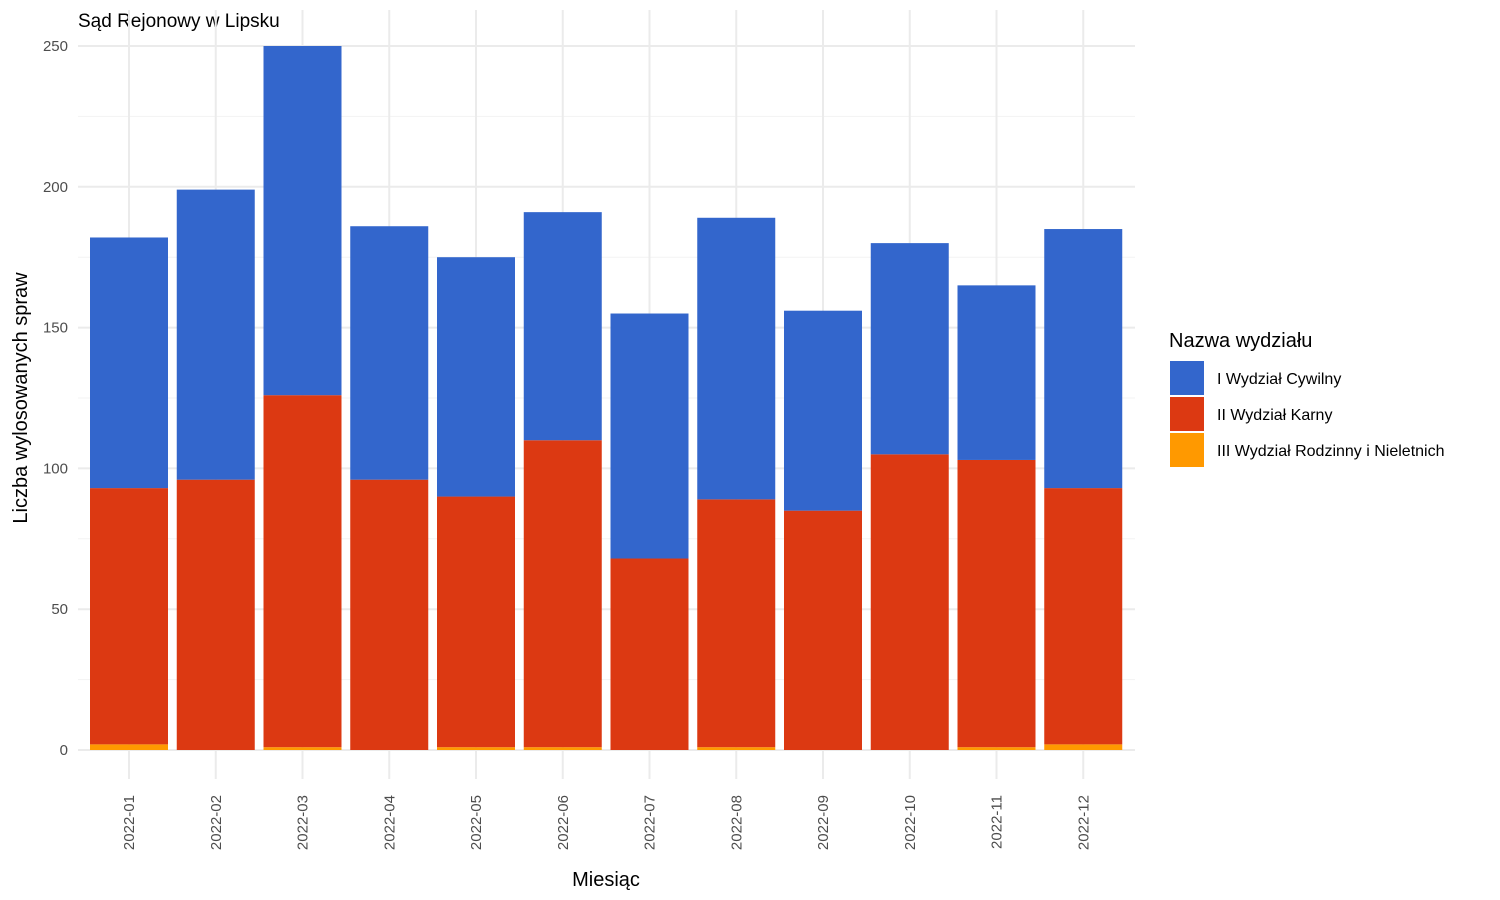  I want to click on x-tick-label: 2022-05, so click(476, 822).